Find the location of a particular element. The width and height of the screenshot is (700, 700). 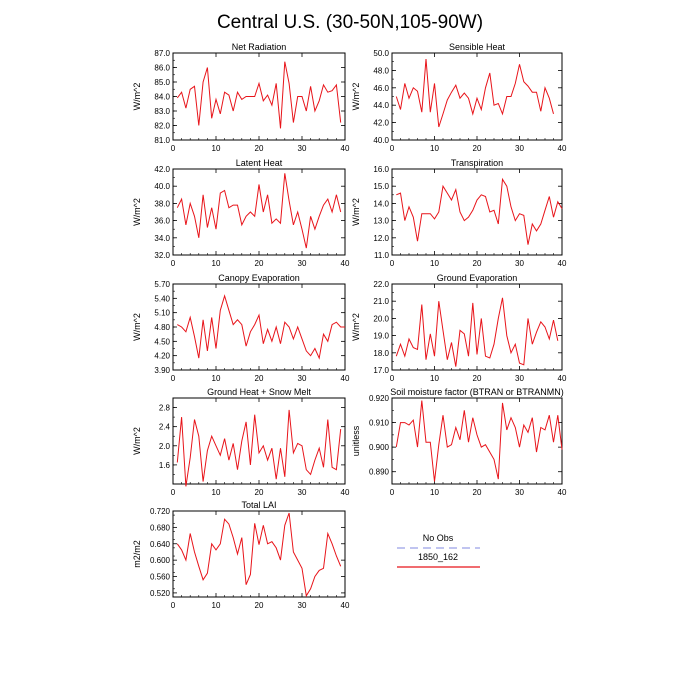

panel-title: Ground Evaporation is located at coordinates (477, 278).